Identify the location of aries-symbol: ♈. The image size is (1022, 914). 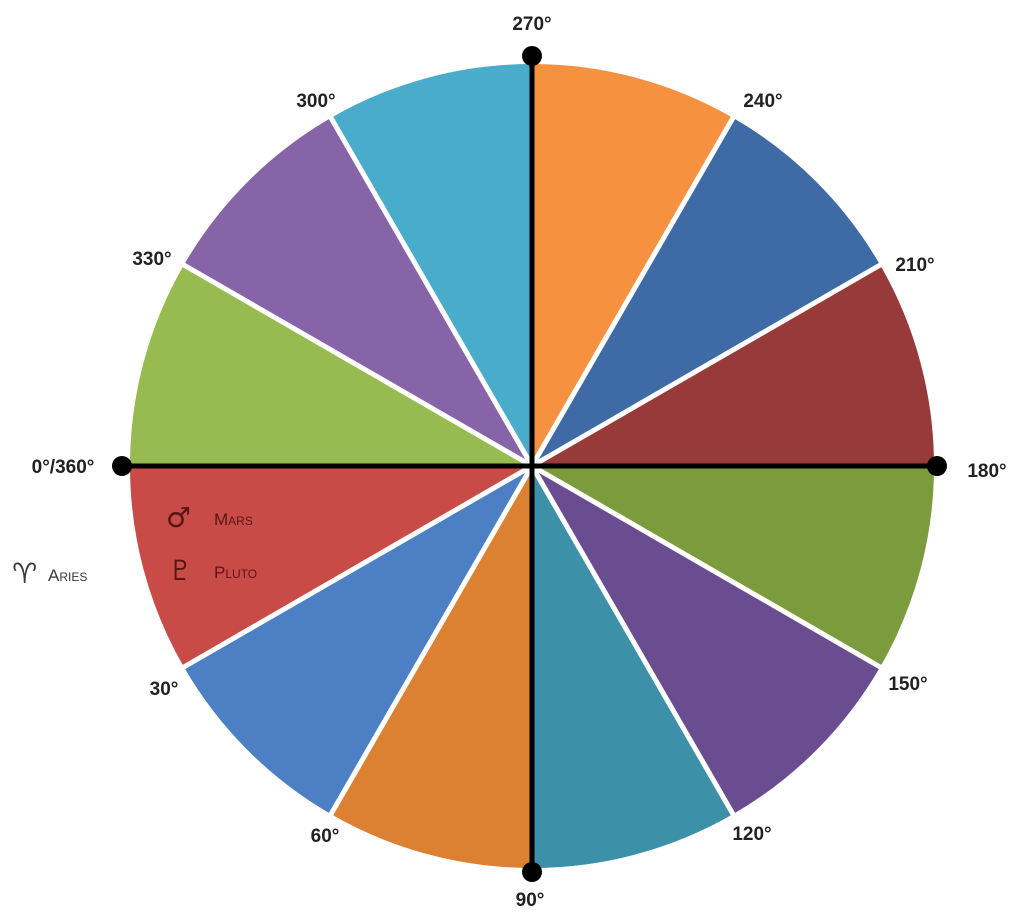
(24, 573).